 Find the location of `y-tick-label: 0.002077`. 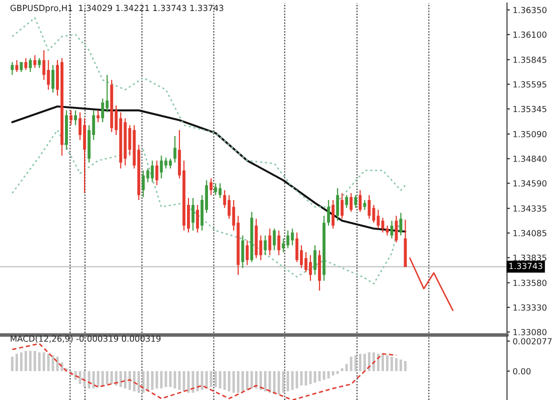

y-tick-label: 0.002077 is located at coordinates (532, 341).